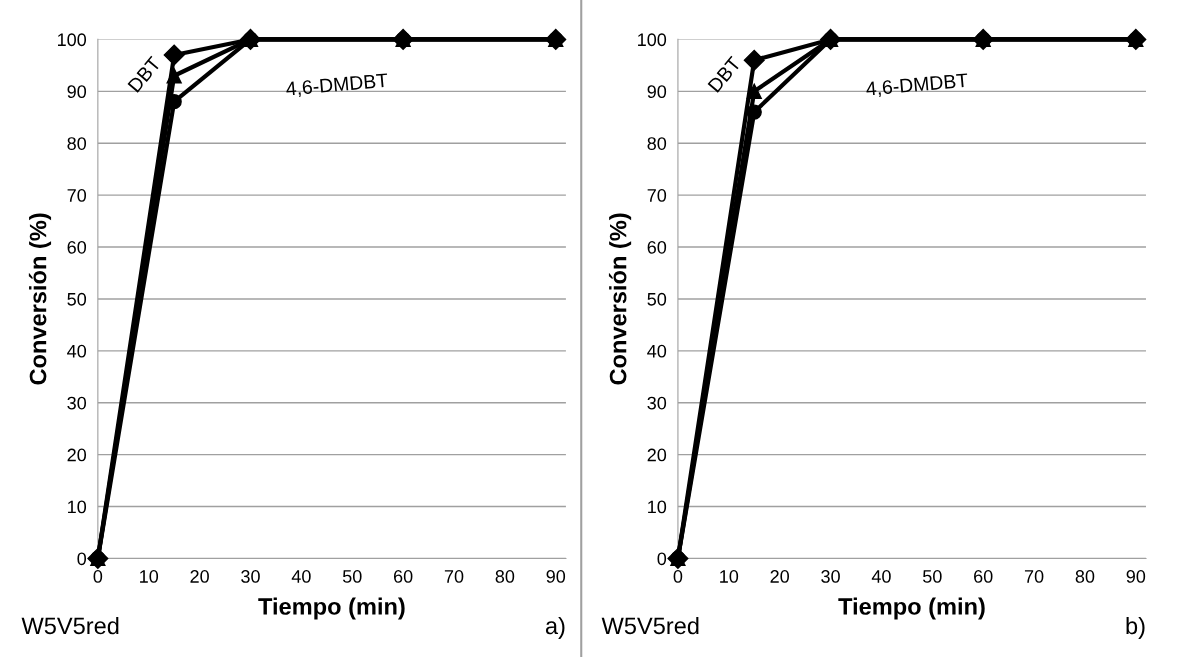 The image size is (1179, 657). What do you see at coordinates (1135, 627) in the screenshot?
I see `text: b)` at bounding box center [1135, 627].